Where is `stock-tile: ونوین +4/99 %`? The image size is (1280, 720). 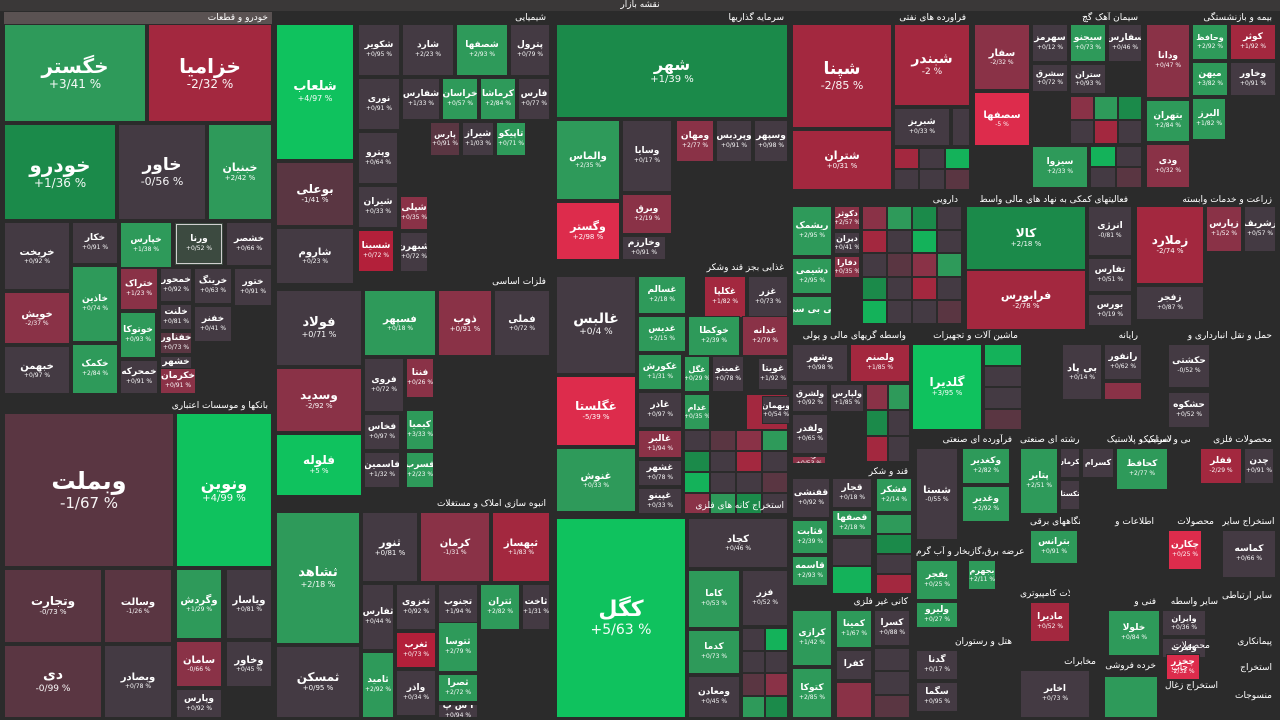 stock-tile: ونوین +4/99 % is located at coordinates (224, 490).